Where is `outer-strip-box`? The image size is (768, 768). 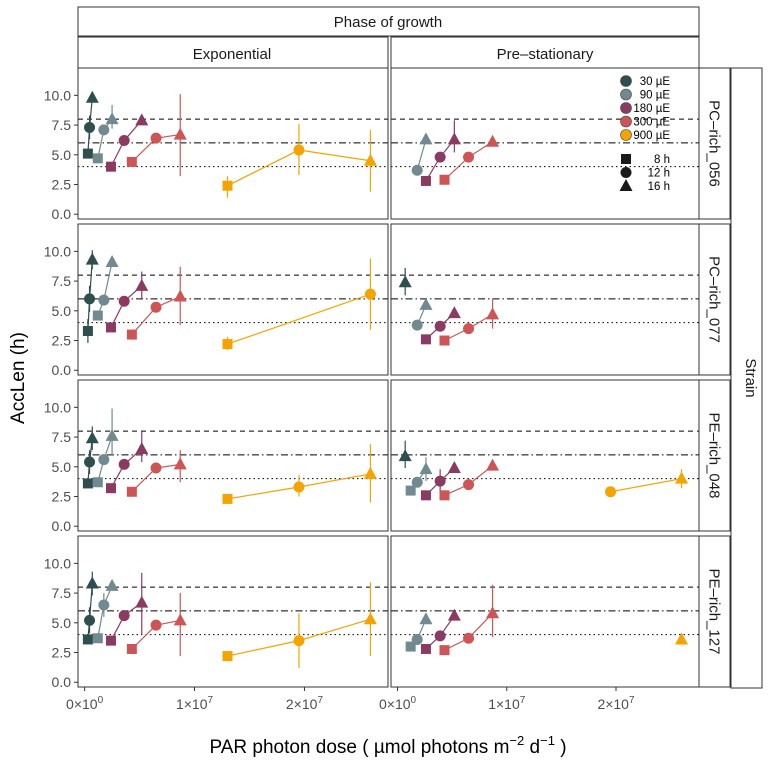 outer-strip-box is located at coordinates (388, 21).